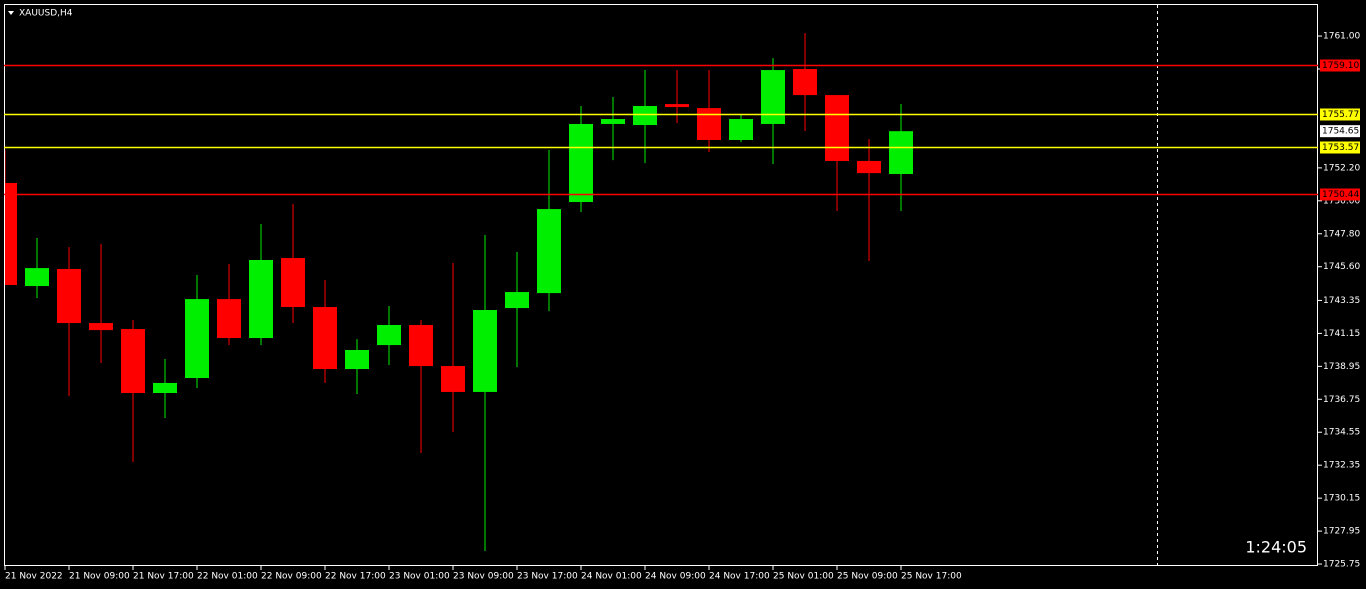 The image size is (1366, 589). Describe the element at coordinates (1341, 532) in the screenshot. I see `y-tick-label: 1727.95` at that location.